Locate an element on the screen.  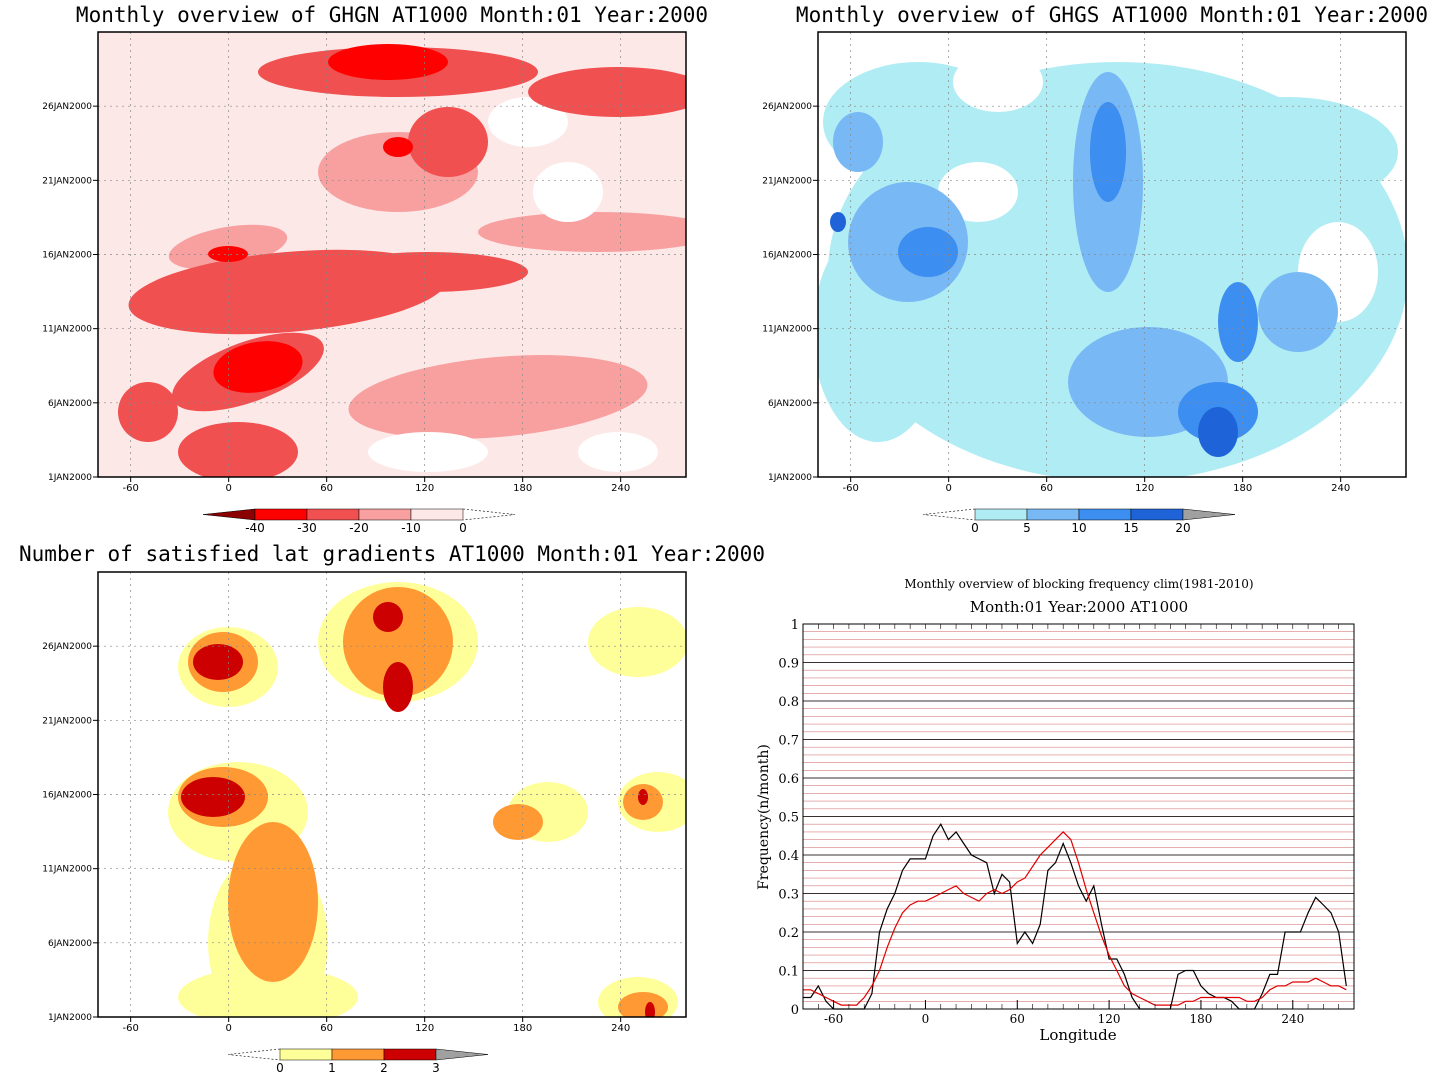
climatology-line is located at coordinates (1075, 918).